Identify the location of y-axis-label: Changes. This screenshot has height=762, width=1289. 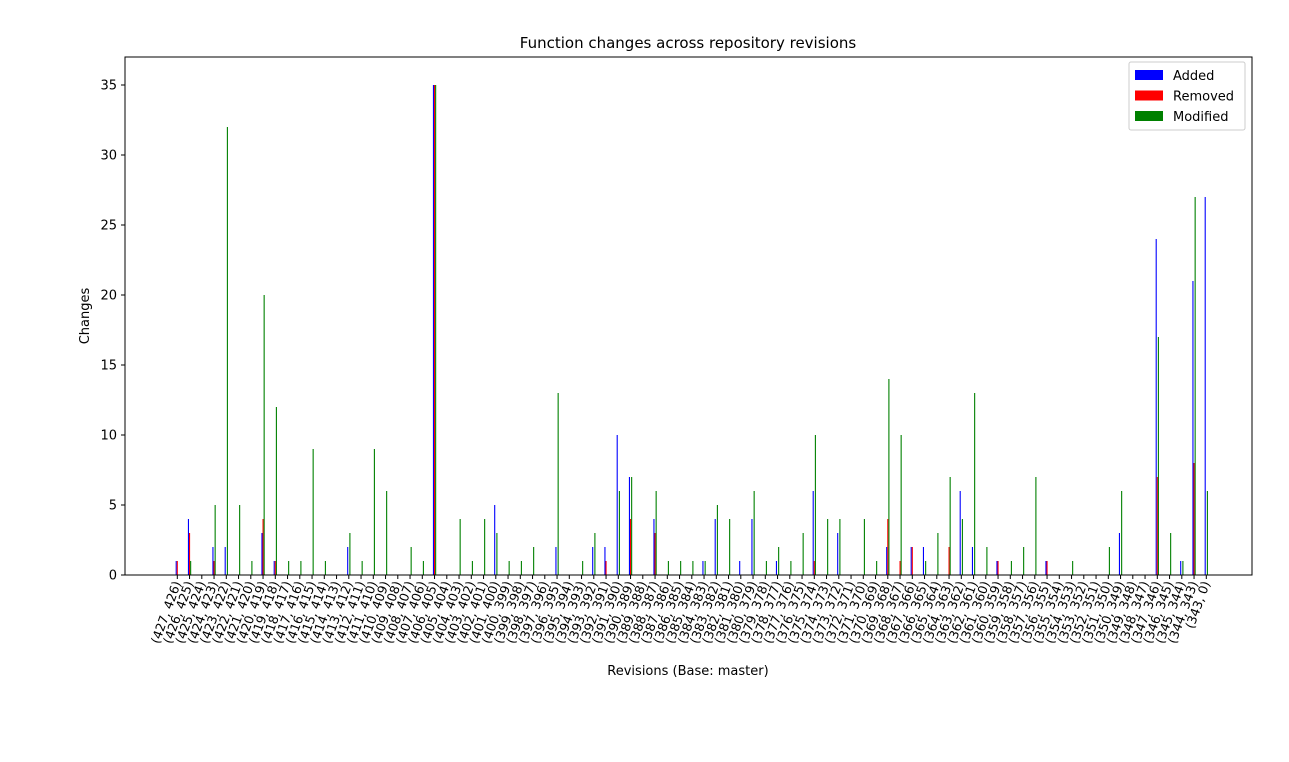
(85, 316).